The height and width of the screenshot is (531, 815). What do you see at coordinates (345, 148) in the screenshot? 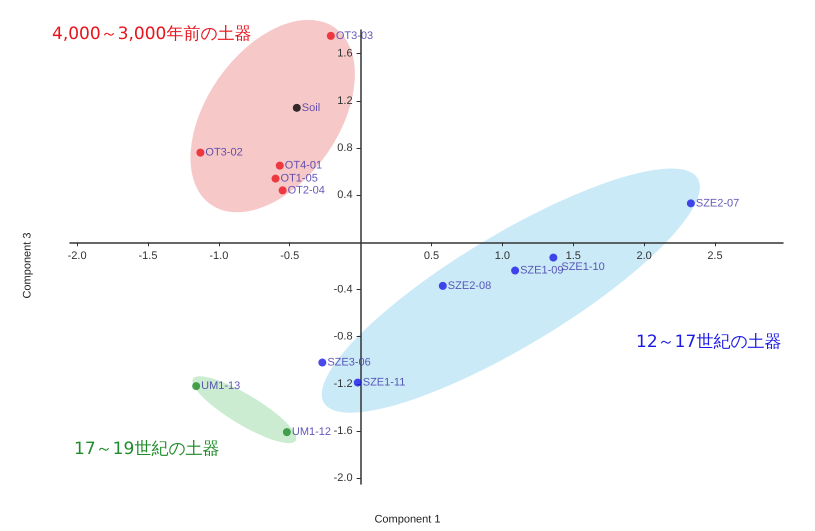
I see `y-tick-label: 0.8` at bounding box center [345, 148].